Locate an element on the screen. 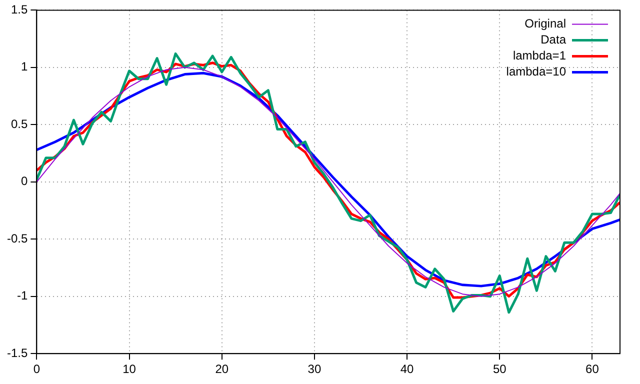 This screenshot has width=640, height=384. legend-label: Data is located at coordinates (553, 39).